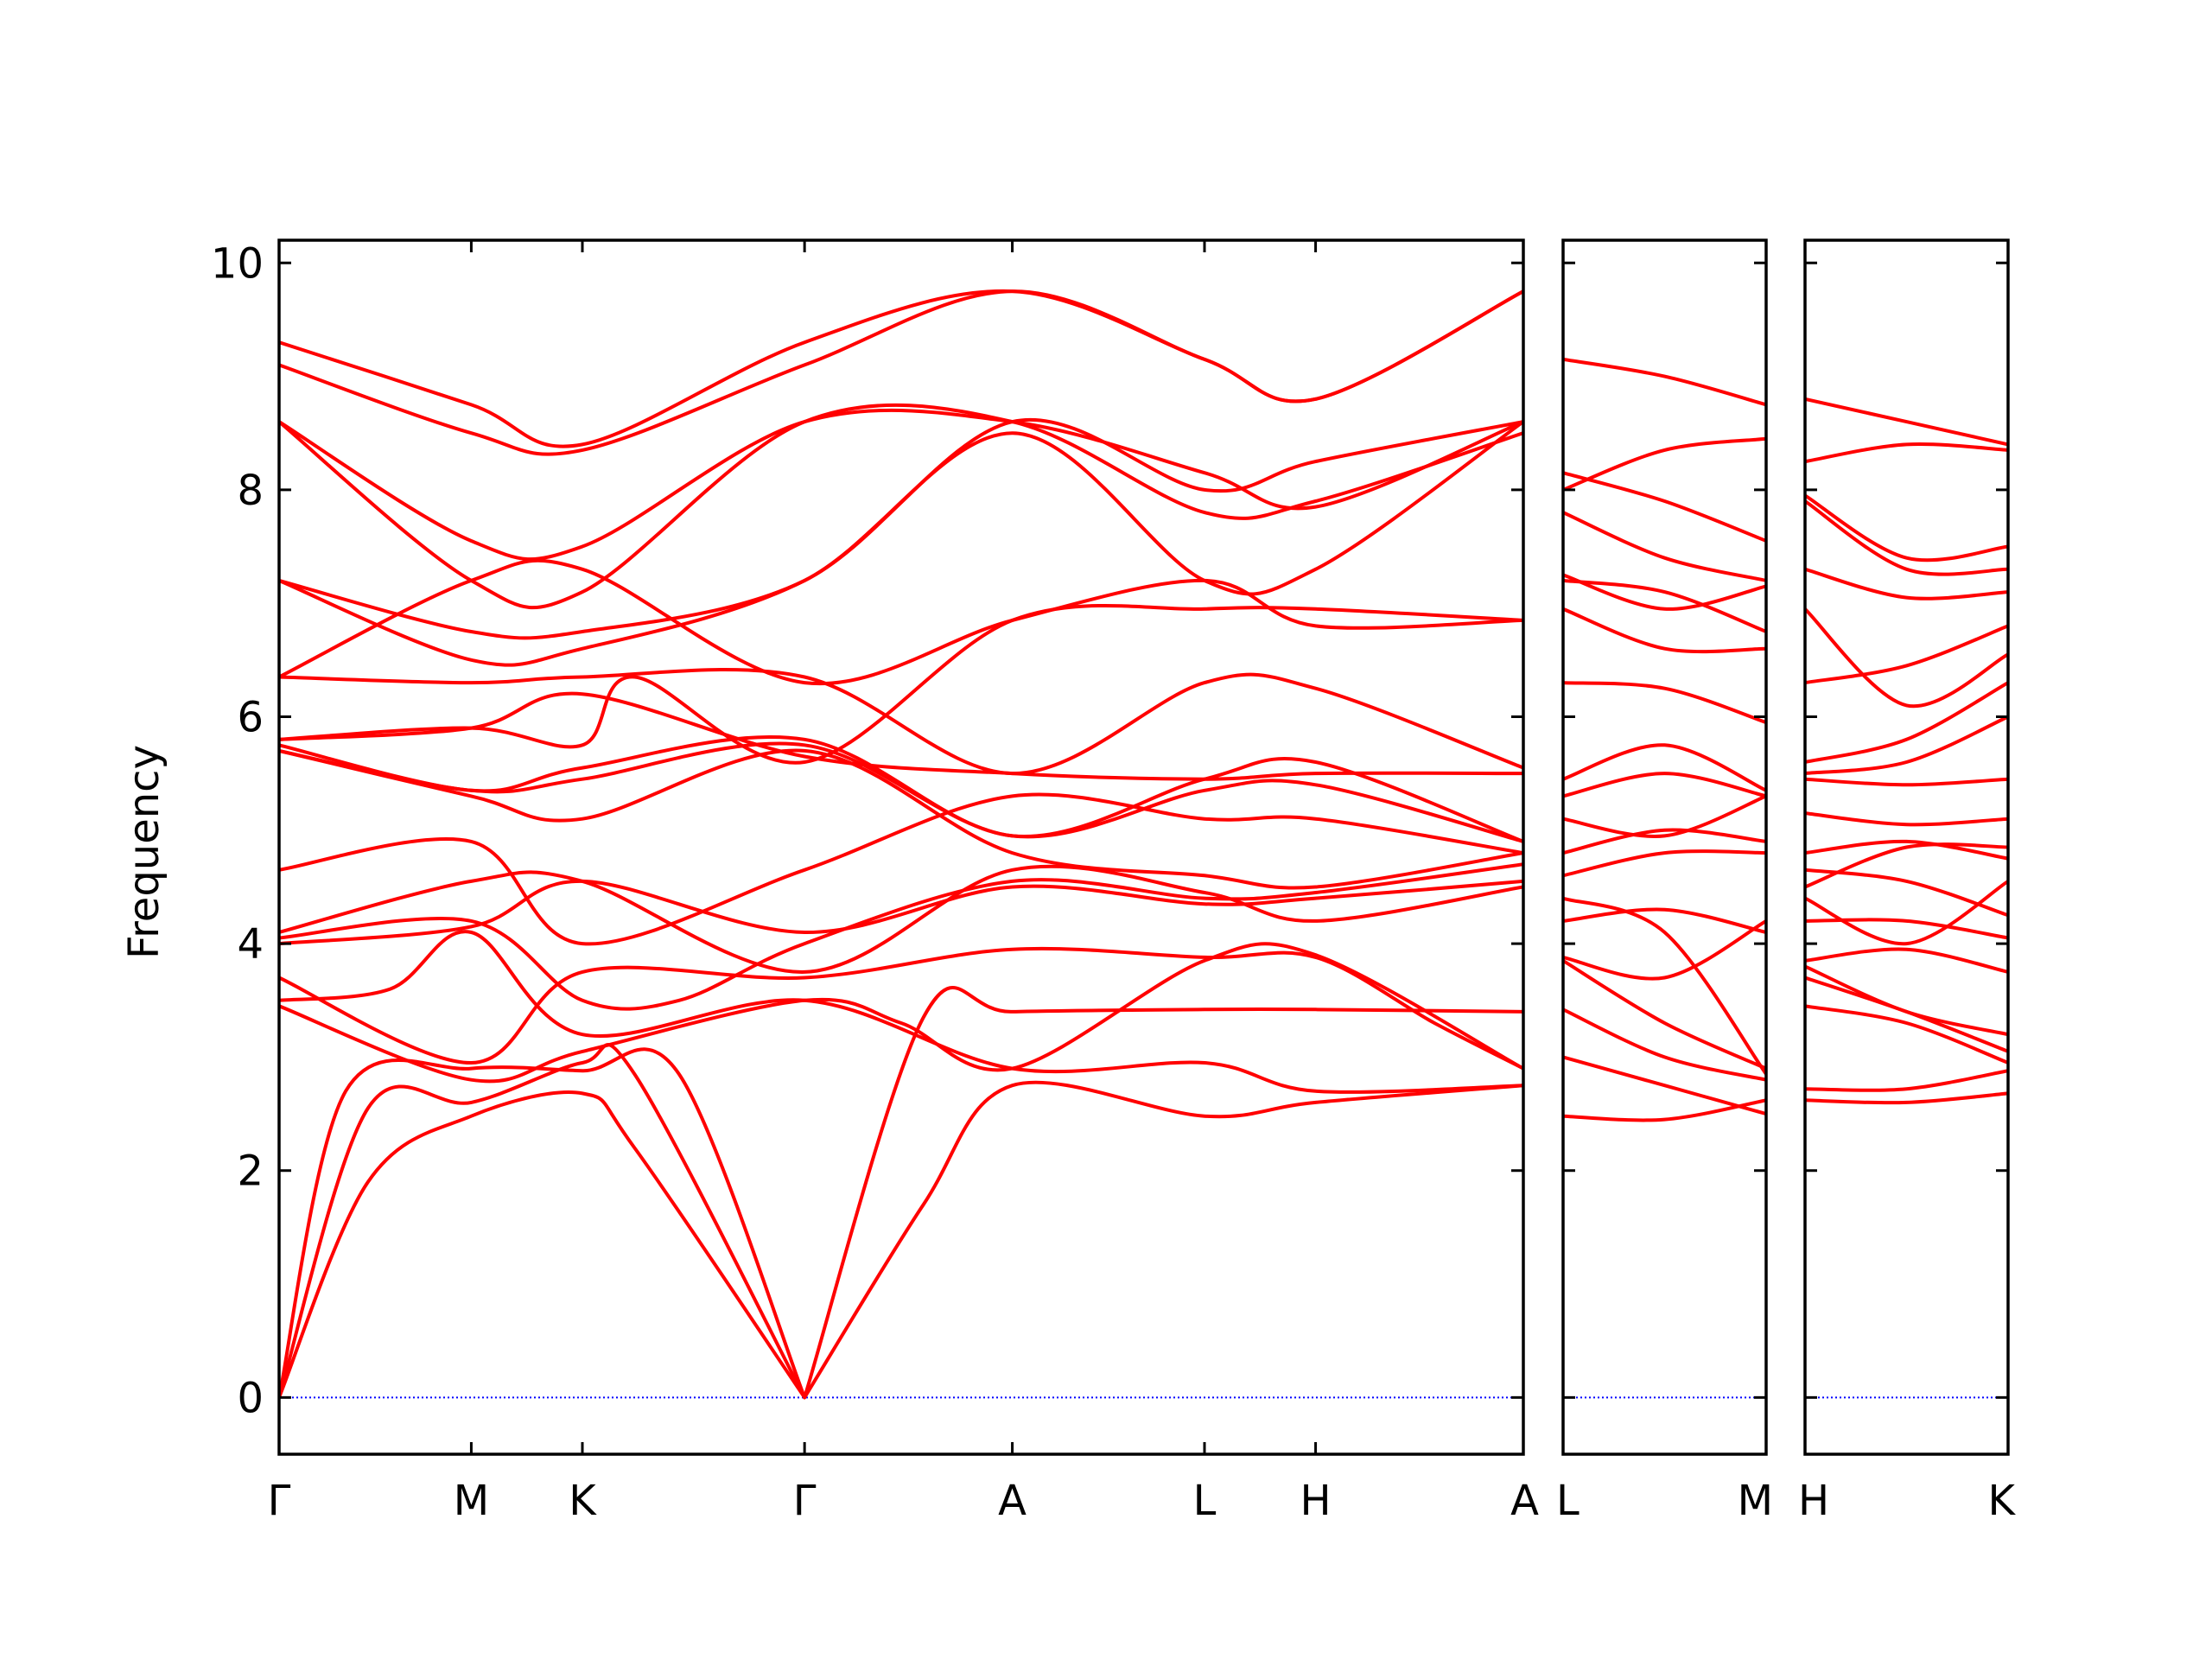 The height and width of the screenshot is (1659, 2212). What do you see at coordinates (250, 1398) in the screenshot?
I see `y-tick-label: 0` at bounding box center [250, 1398].